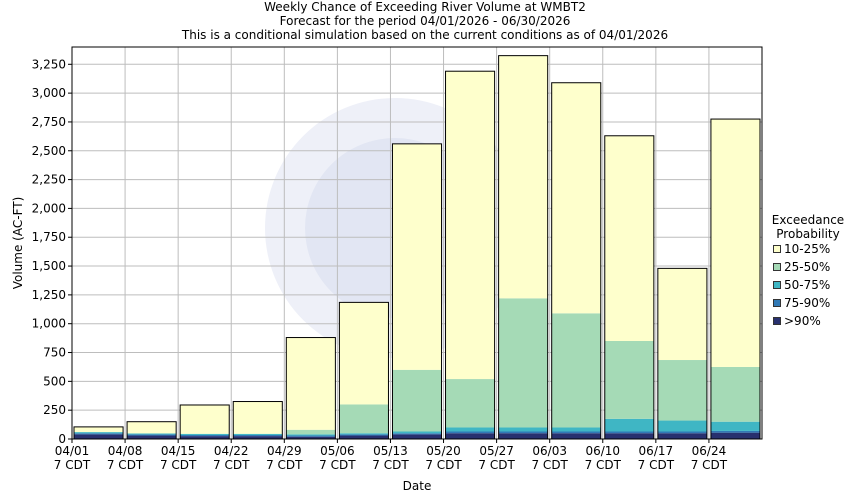 The height and width of the screenshot is (500, 850). What do you see at coordinates (807, 249) in the screenshot?
I see `legend-label: 10-25%` at bounding box center [807, 249].